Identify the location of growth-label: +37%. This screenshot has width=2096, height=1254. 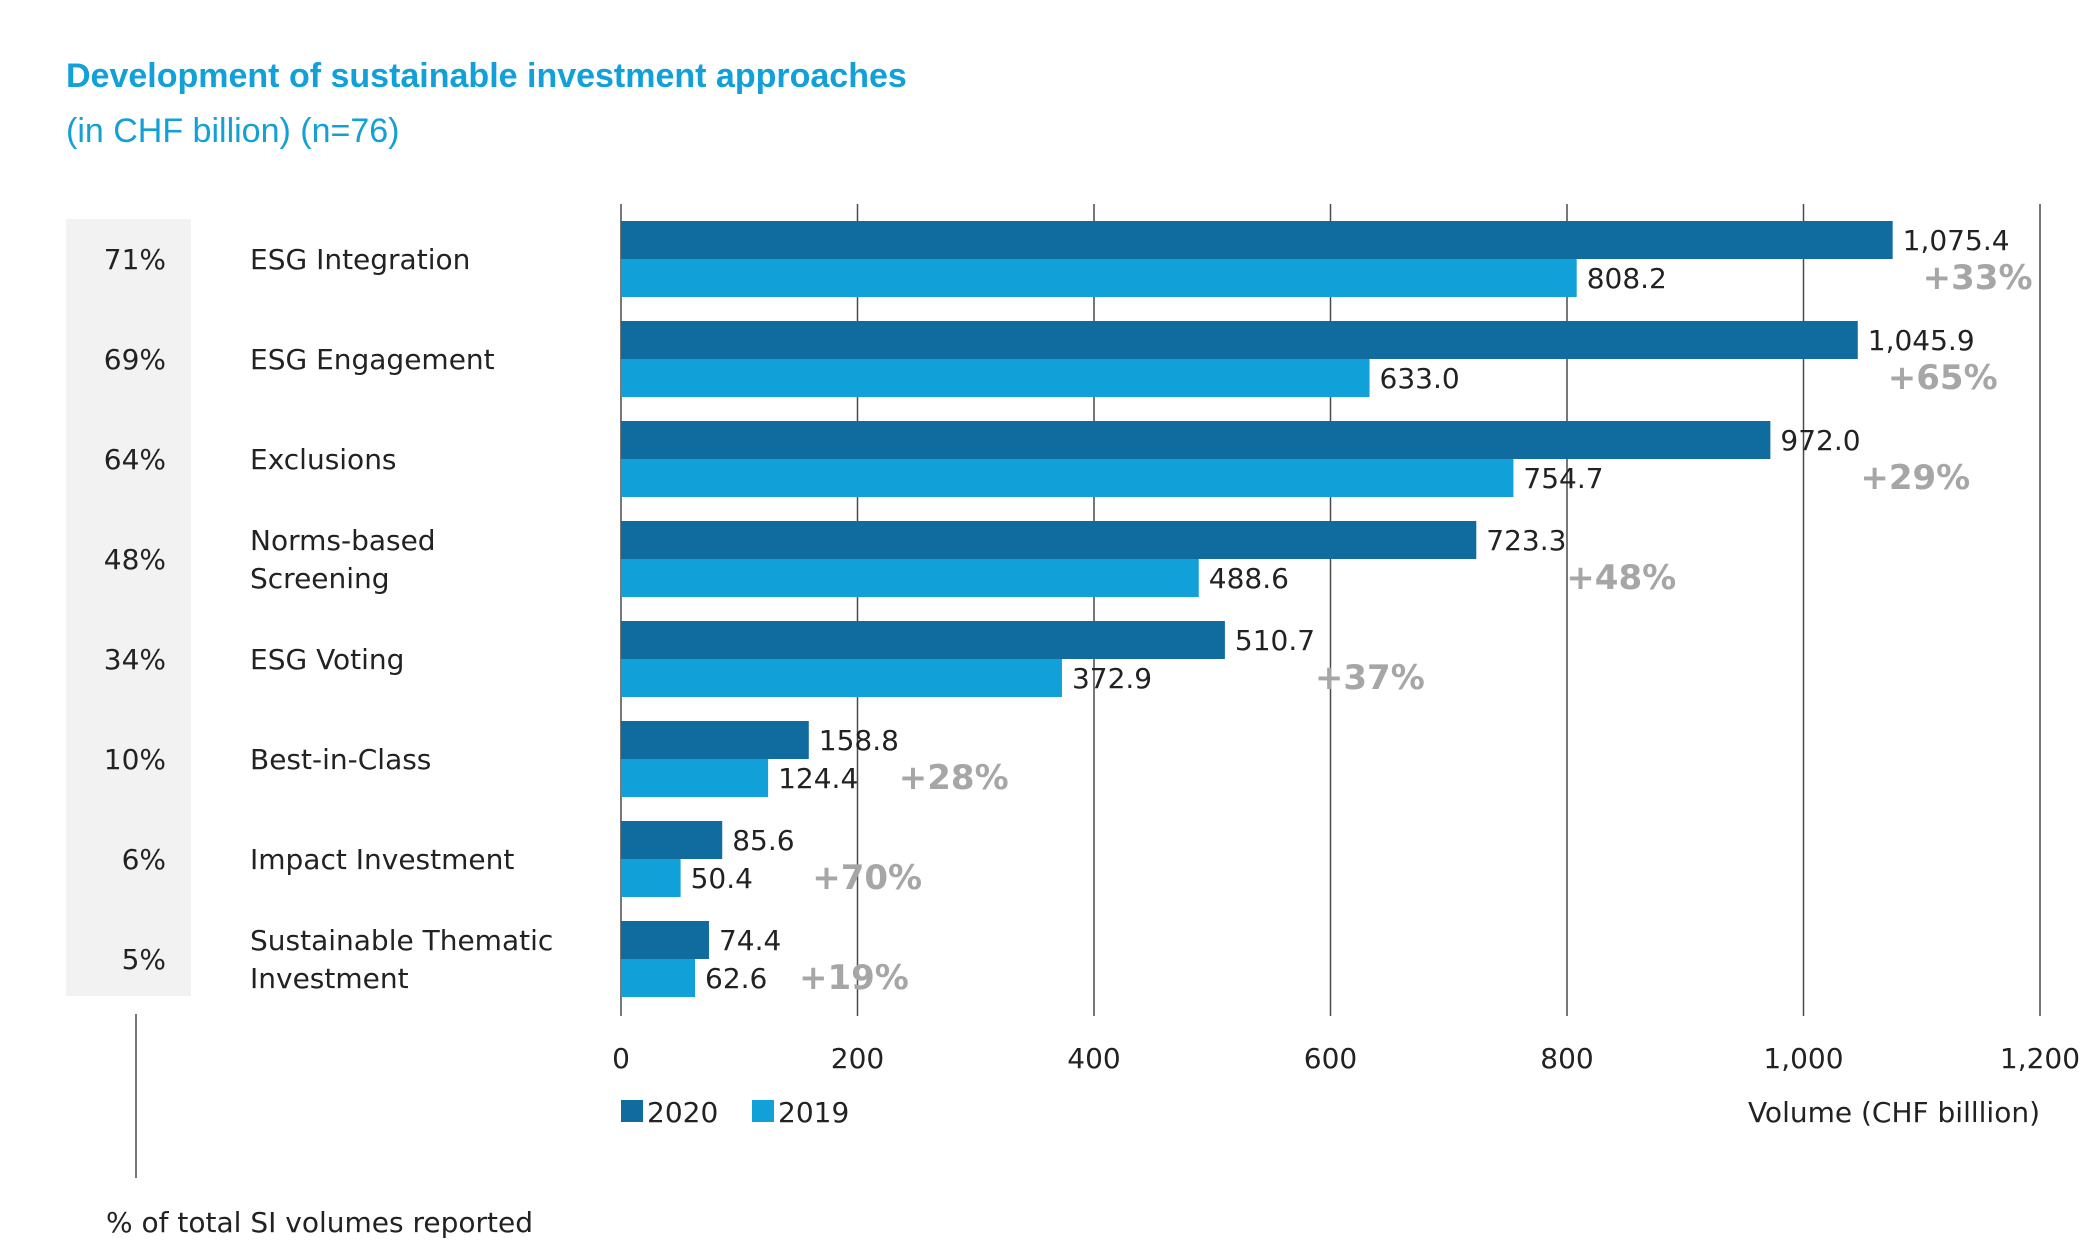
(1370, 678).